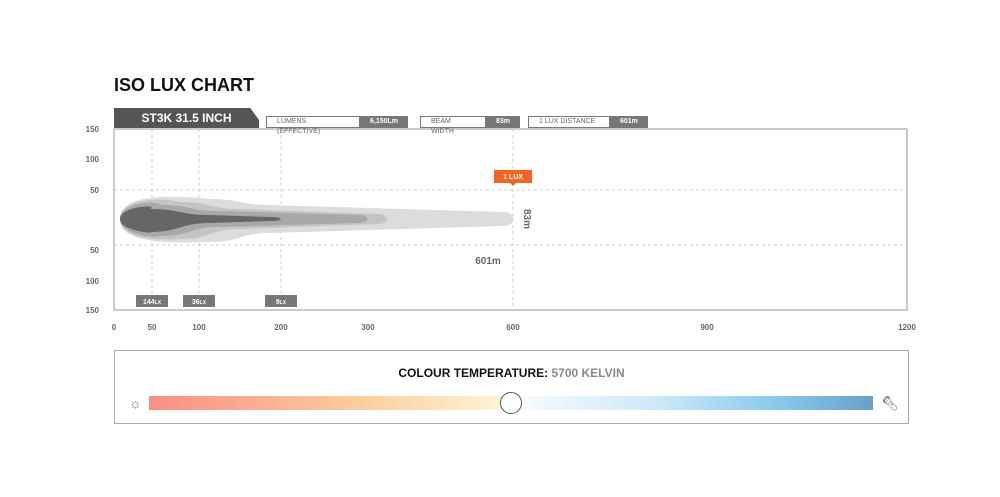 The width and height of the screenshot is (1000, 497). I want to click on stat-beam-width: BEAM WIDTH 83m, so click(470, 125).